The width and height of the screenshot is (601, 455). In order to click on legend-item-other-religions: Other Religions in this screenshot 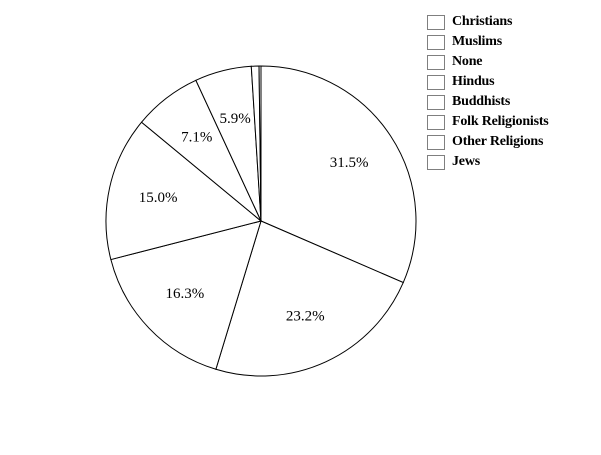, I will do `click(488, 142)`.